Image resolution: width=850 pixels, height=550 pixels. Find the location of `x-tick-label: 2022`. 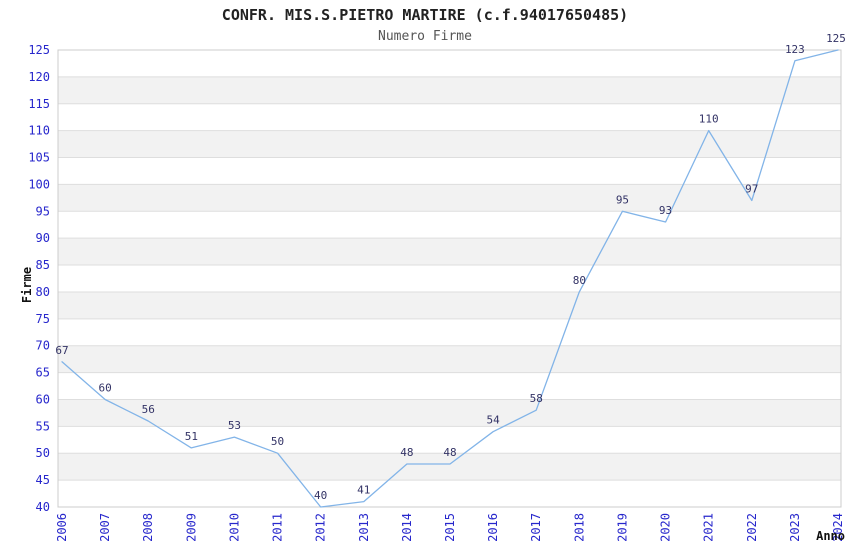

x-tick-label: 2022 is located at coordinates (752, 527).